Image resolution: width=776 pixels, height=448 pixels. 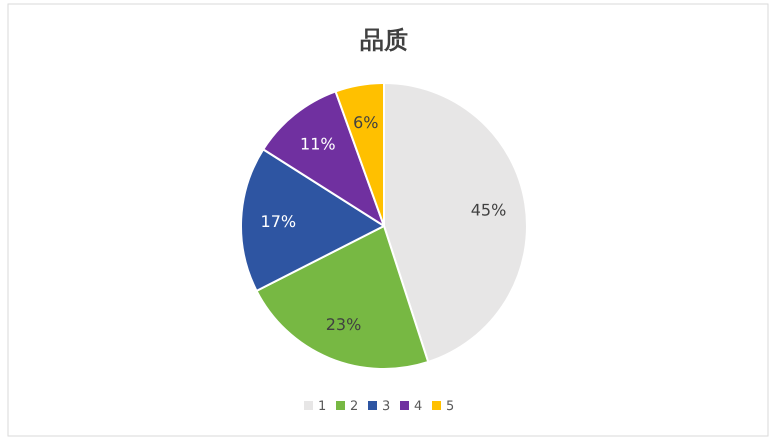 What do you see at coordinates (354, 406) in the screenshot?
I see `legend-label: 2` at bounding box center [354, 406].